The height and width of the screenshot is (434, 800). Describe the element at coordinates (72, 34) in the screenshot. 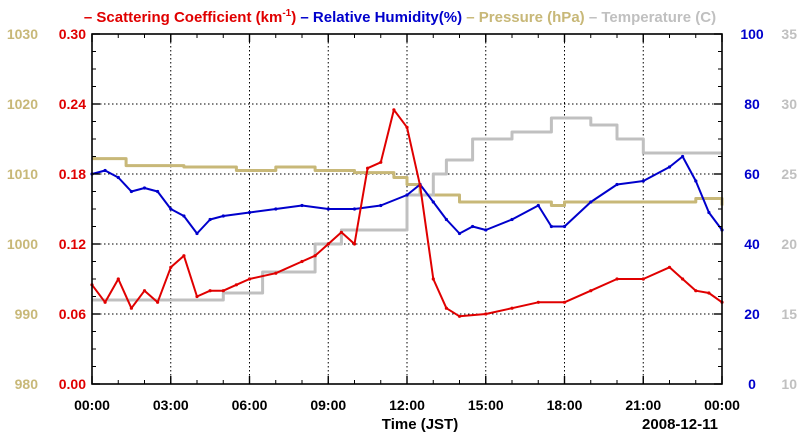

I see `scattering-tick-label: 0.30` at that location.